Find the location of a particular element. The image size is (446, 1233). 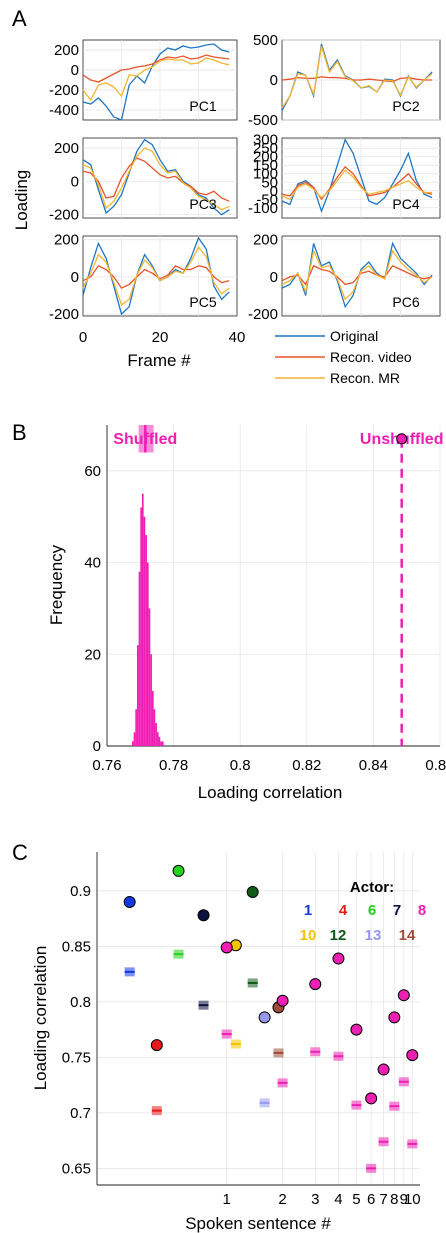

y-tick-label: 40 is located at coordinates (92, 563).